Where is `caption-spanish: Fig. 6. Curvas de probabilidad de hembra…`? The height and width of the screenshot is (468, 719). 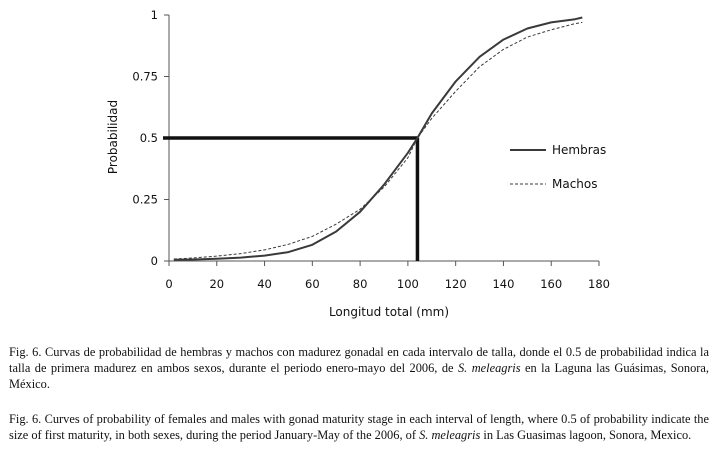
caption-spanish: Fig. 6. Curvas de probabilidad de hembra… is located at coordinates (359, 368).